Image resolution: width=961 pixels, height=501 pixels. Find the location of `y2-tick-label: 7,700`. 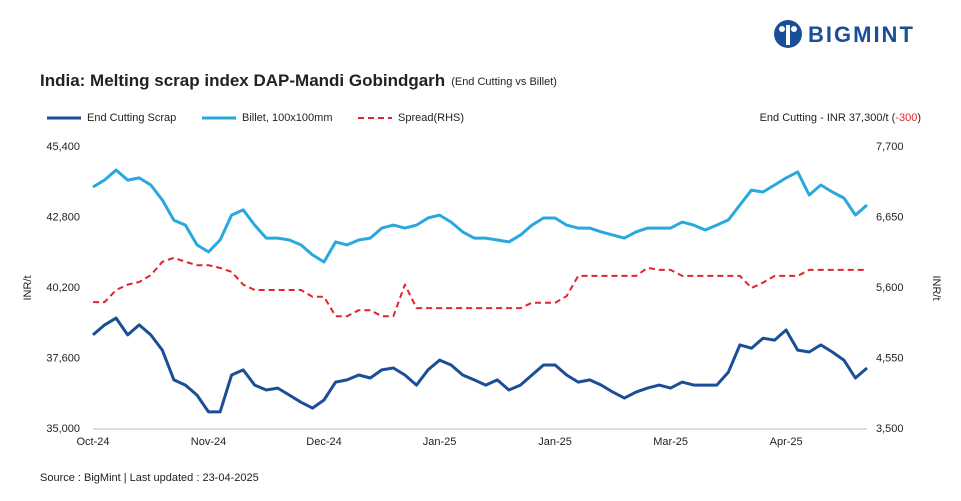

y2-tick-label: 7,700 is located at coordinates (890, 147).